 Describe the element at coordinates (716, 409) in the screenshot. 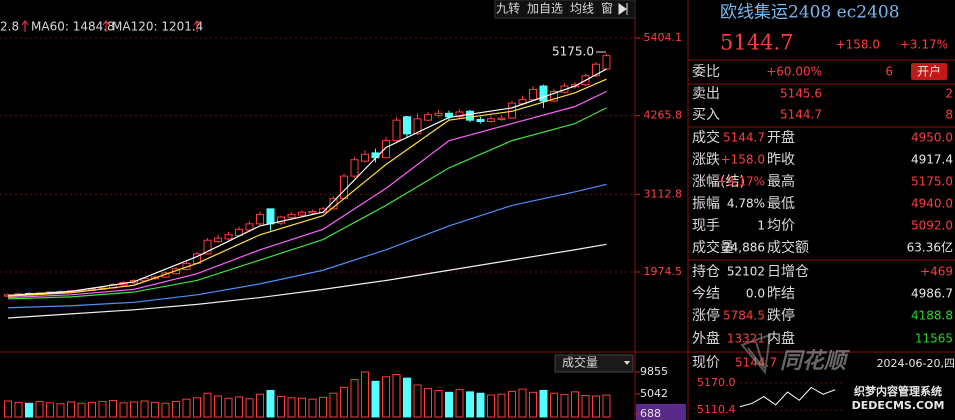

I see `intraday-tick-label: 5110.4` at that location.